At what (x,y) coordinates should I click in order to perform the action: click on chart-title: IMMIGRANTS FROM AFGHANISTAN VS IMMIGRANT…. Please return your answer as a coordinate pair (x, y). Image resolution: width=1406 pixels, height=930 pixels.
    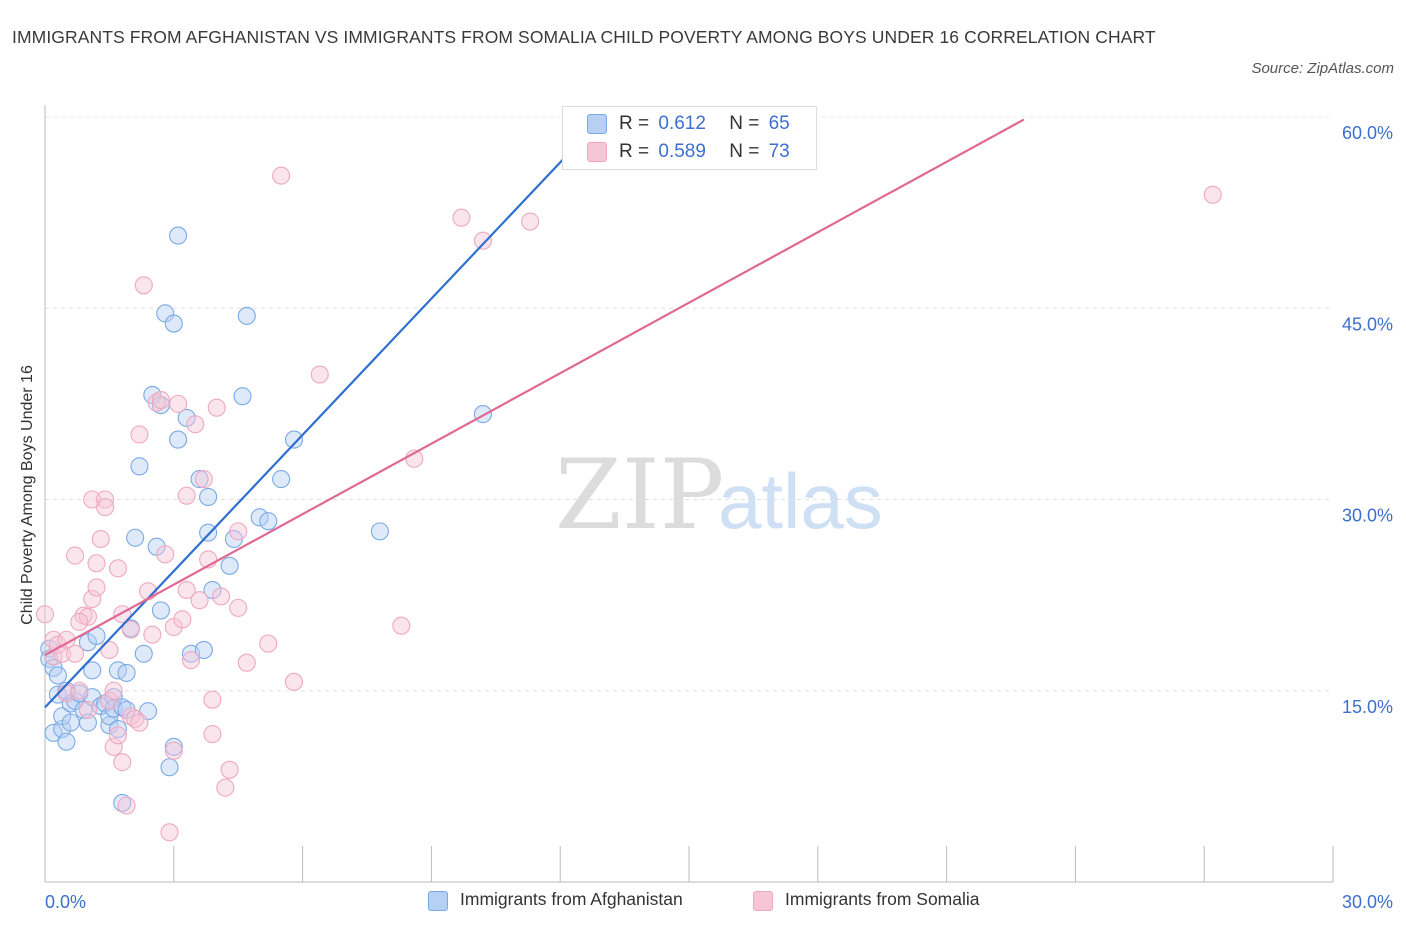
    Looking at the image, I should click on (584, 37).